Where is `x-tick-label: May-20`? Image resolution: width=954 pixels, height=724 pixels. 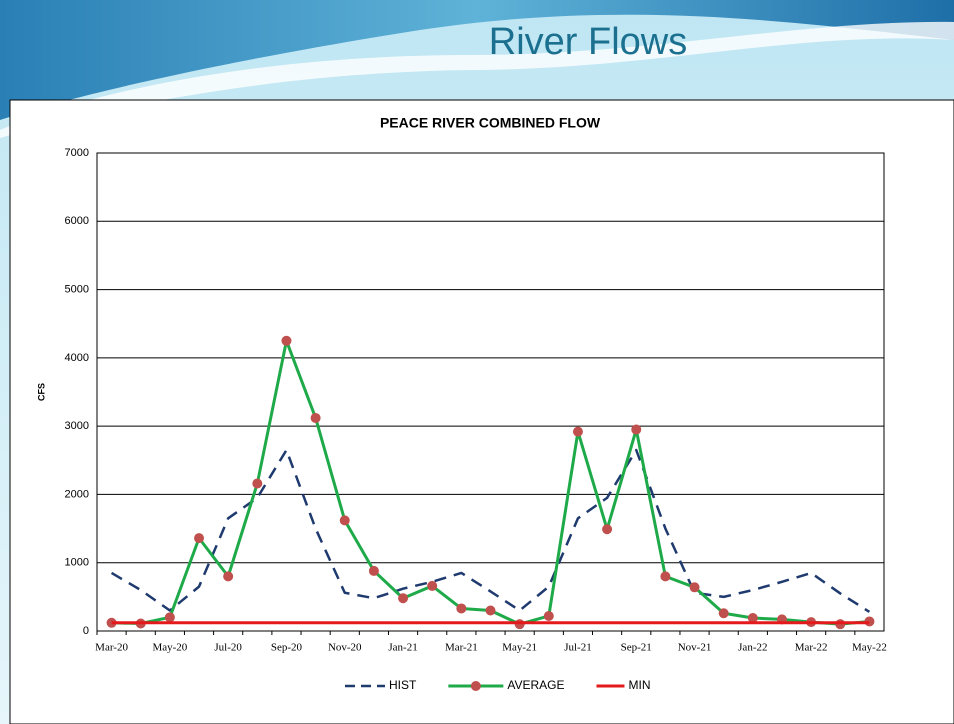
x-tick-label: May-20 is located at coordinates (169, 648).